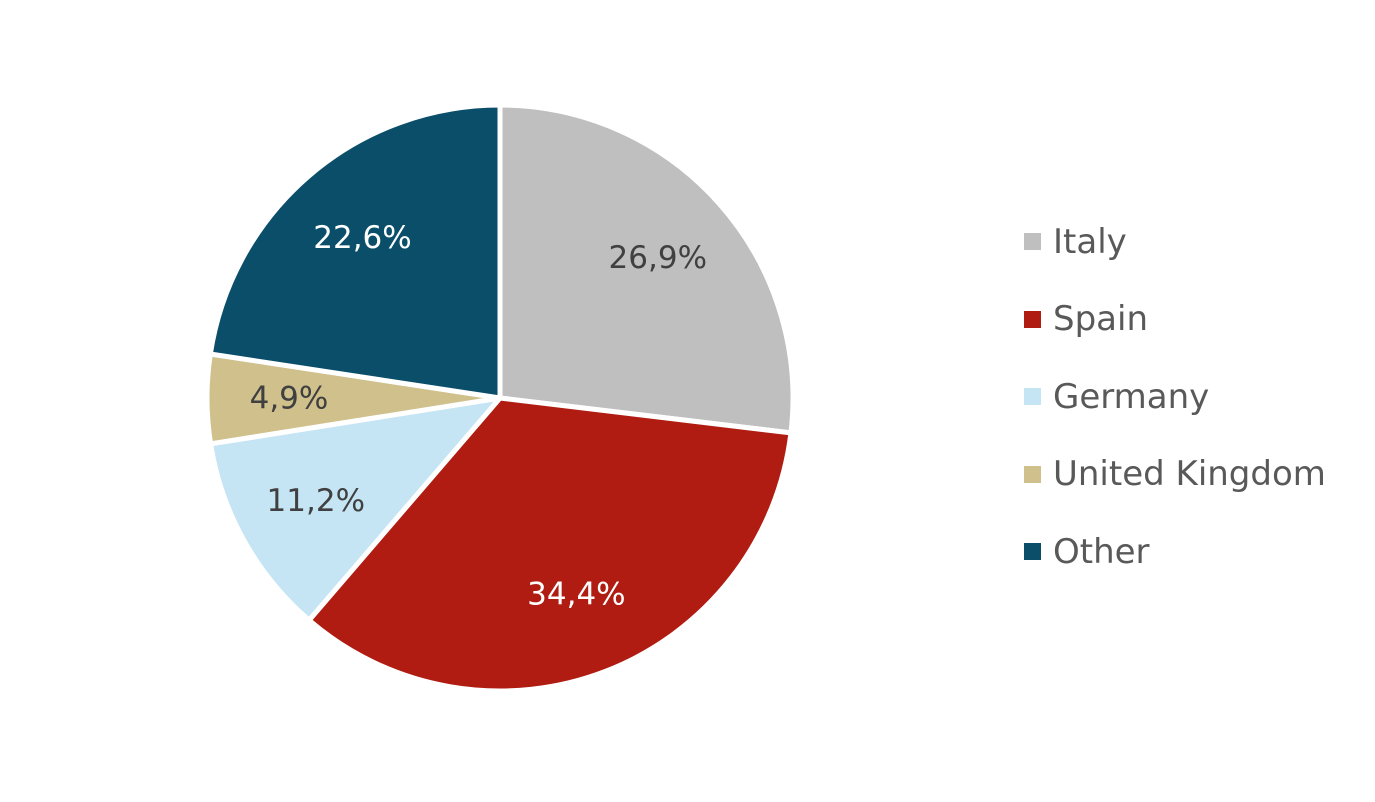 Image resolution: width=1375 pixels, height=802 pixels. I want to click on legend-swatch-italy, so click(1032, 241).